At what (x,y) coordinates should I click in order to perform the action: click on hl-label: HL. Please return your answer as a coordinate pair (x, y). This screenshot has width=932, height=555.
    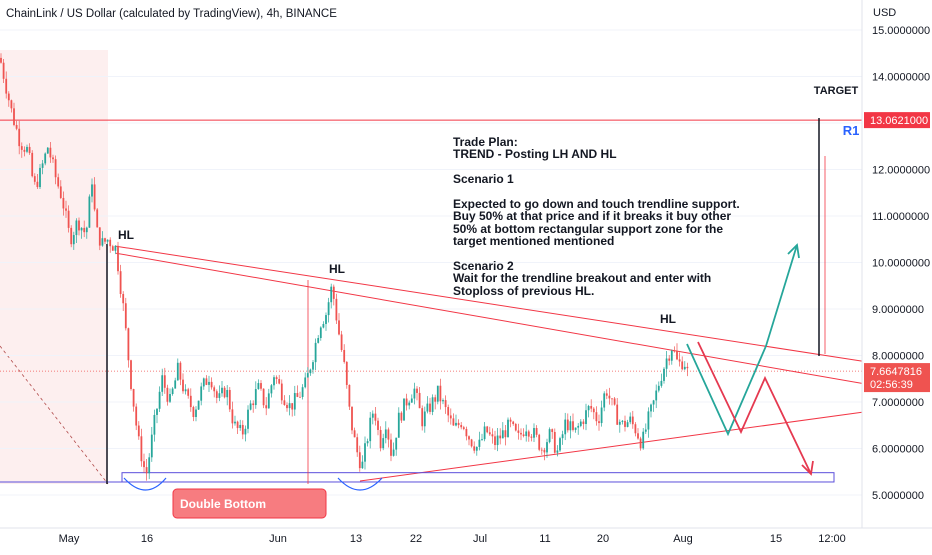
    Looking at the image, I should click on (337, 269).